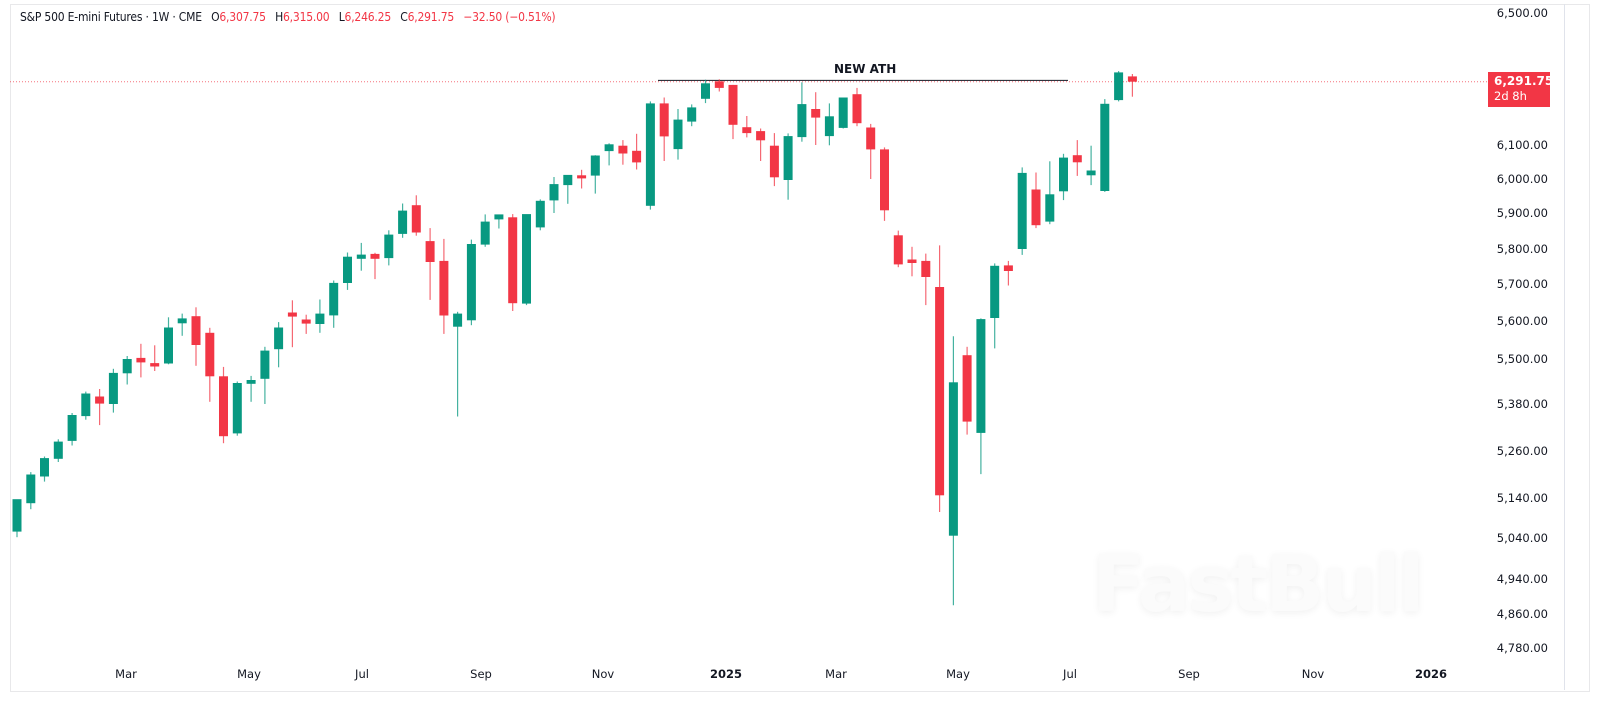  I want to click on price-tick-label: 6,500.00, so click(1522, 13).